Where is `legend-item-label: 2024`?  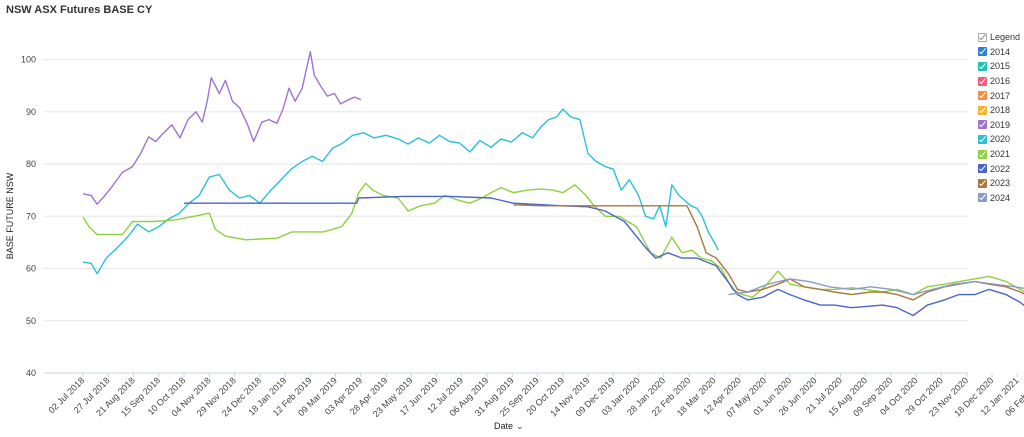 legend-item-label: 2024 is located at coordinates (1000, 197).